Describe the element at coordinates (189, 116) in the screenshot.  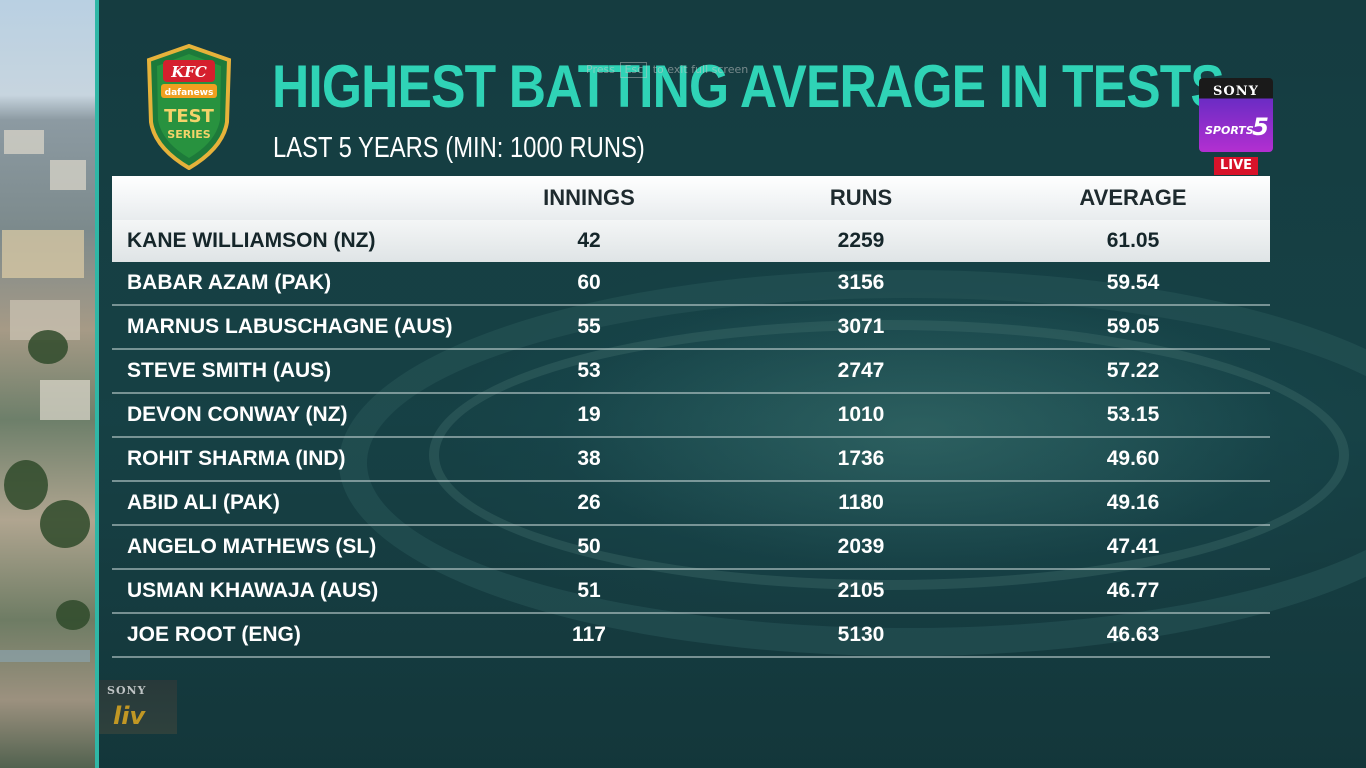
I see `svg-text: TEST` at that location.